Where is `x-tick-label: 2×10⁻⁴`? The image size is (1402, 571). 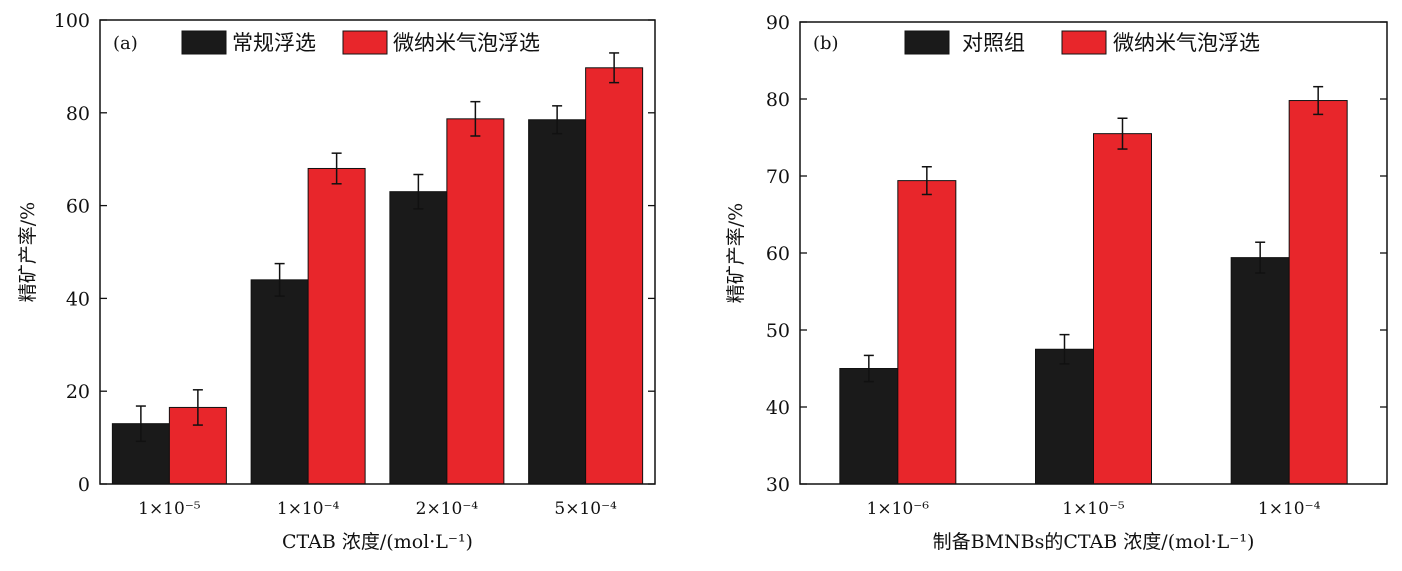
x-tick-label: 2×10⁻⁴ is located at coordinates (447, 509).